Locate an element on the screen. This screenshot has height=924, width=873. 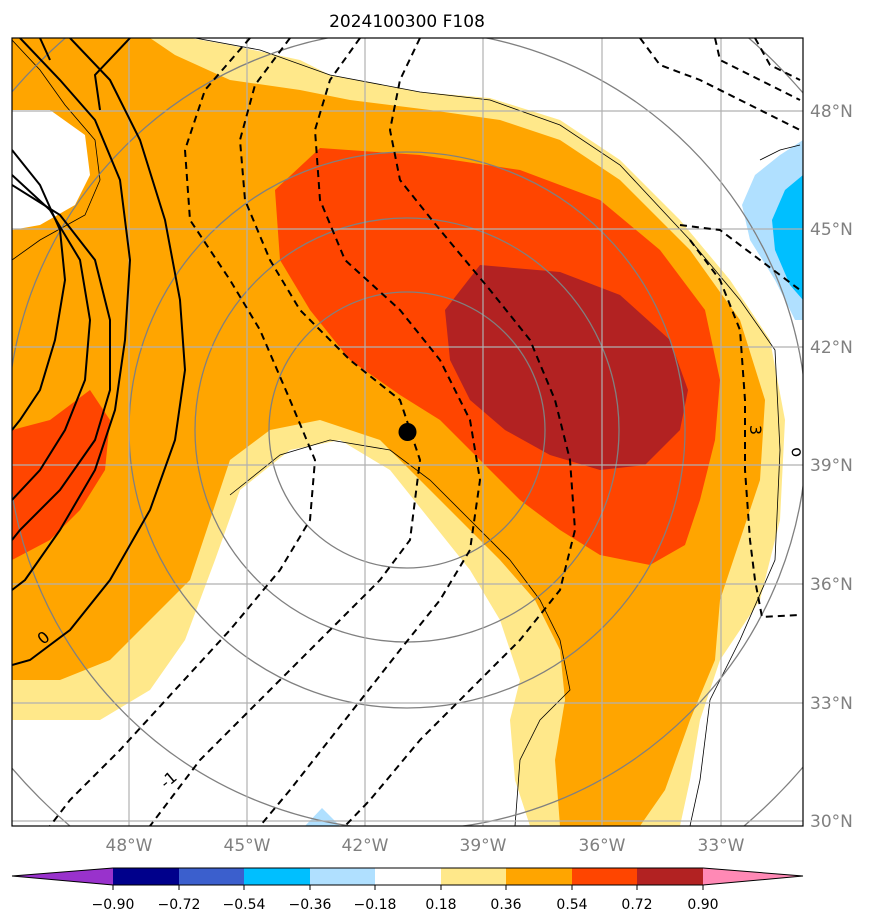
colorbar-tick-label: −0.72 is located at coordinates (179, 905).